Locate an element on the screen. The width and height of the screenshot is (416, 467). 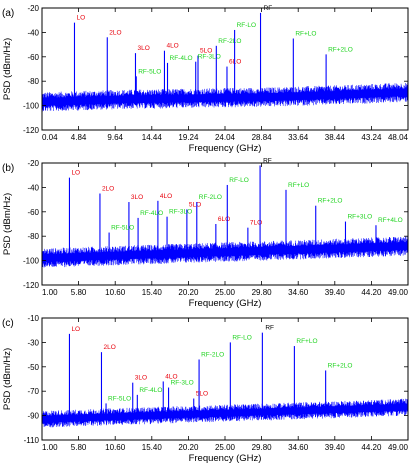
peak-label: RF+4LO is located at coordinates (390, 220).